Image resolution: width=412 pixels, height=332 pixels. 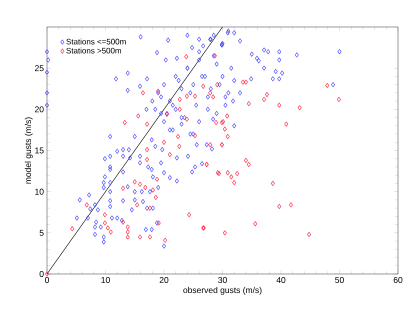 What do you see at coordinates (339, 280) in the screenshot?
I see `x-tick-label: 50` at bounding box center [339, 280].